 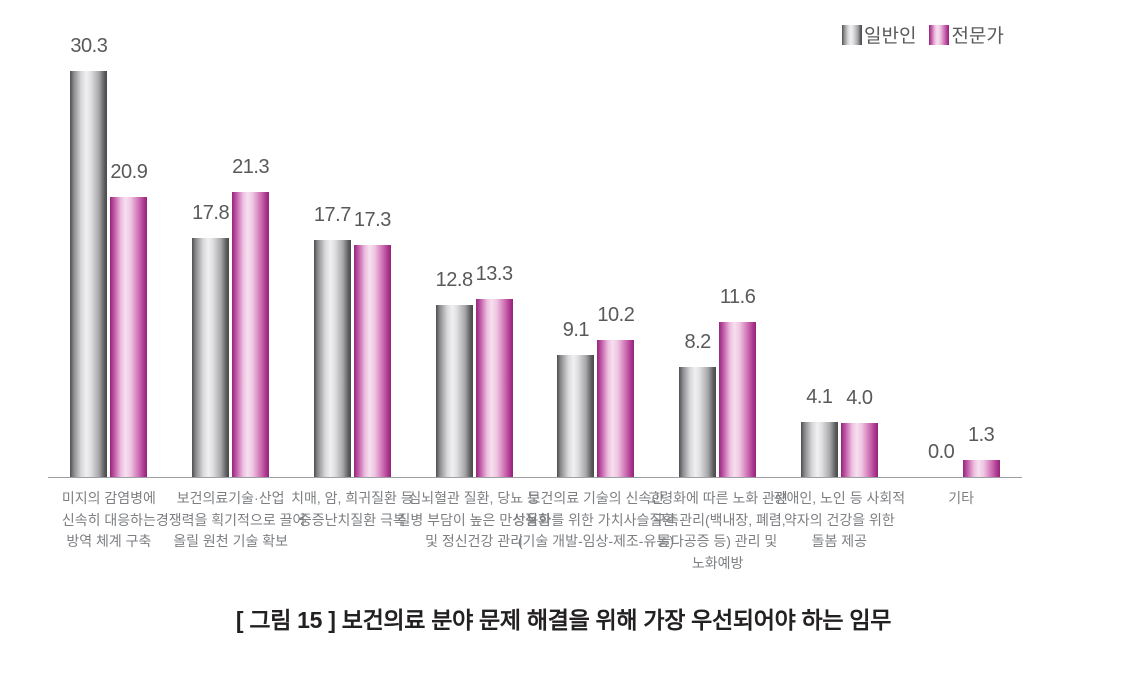 I want to click on legend-item-general: 일반인, so click(x=879, y=34).